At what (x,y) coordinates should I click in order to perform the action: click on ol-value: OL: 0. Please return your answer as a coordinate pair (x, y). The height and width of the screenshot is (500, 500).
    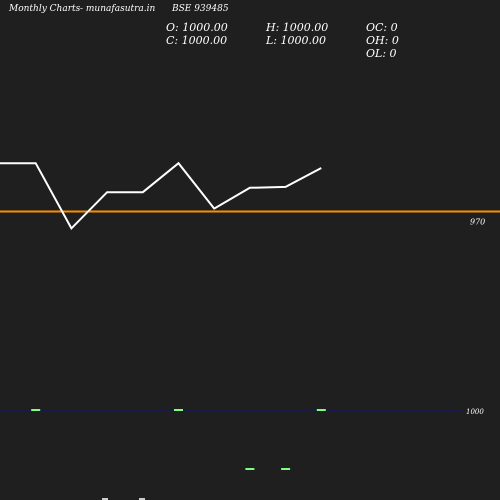
    Looking at the image, I should click on (381, 53).